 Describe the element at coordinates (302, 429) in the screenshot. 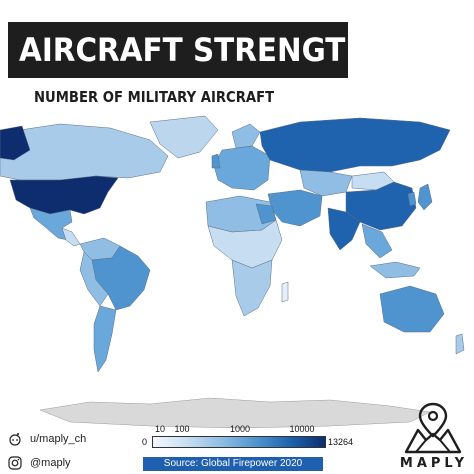

I see `legend-tick: 10000` at that location.